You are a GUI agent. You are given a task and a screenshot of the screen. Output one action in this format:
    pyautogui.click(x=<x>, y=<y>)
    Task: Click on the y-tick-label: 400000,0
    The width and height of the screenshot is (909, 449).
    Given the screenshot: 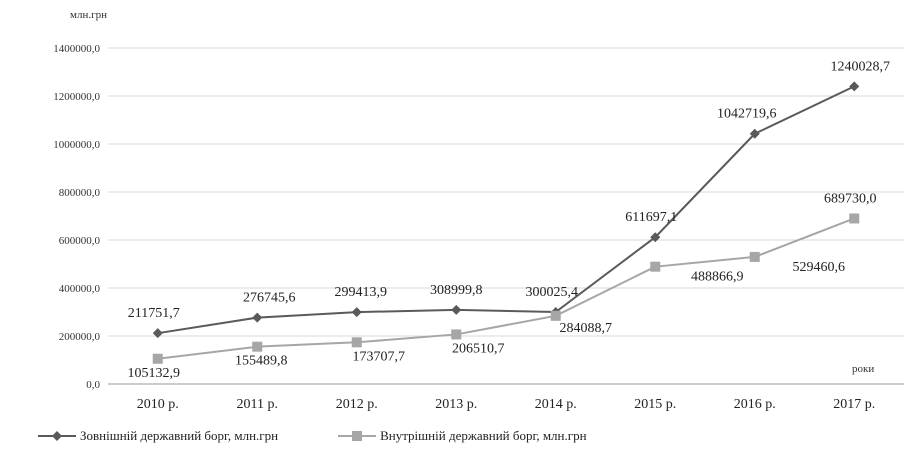 What is the action you would take?
    pyautogui.click(x=80, y=289)
    